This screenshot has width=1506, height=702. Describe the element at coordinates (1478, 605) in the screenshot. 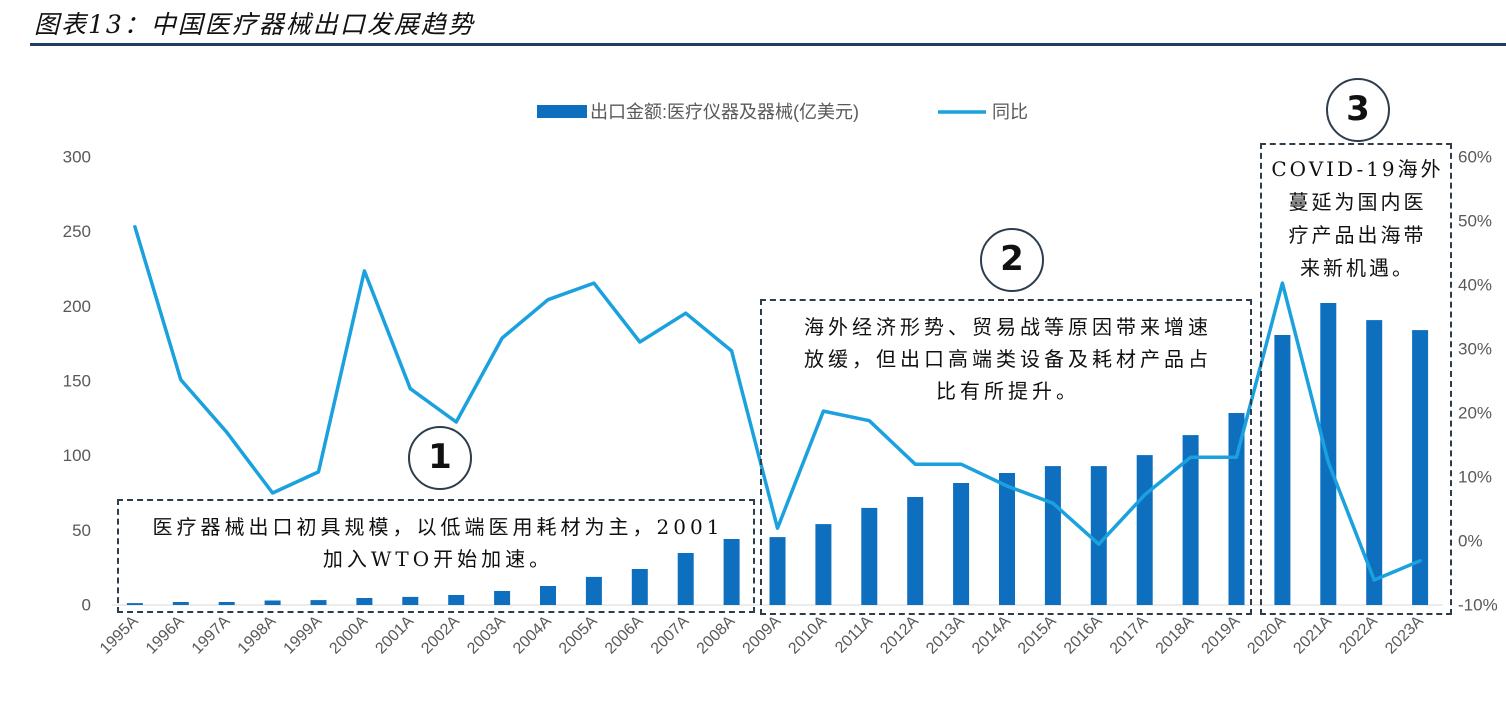

I see `right-tick-label: -10%` at that location.